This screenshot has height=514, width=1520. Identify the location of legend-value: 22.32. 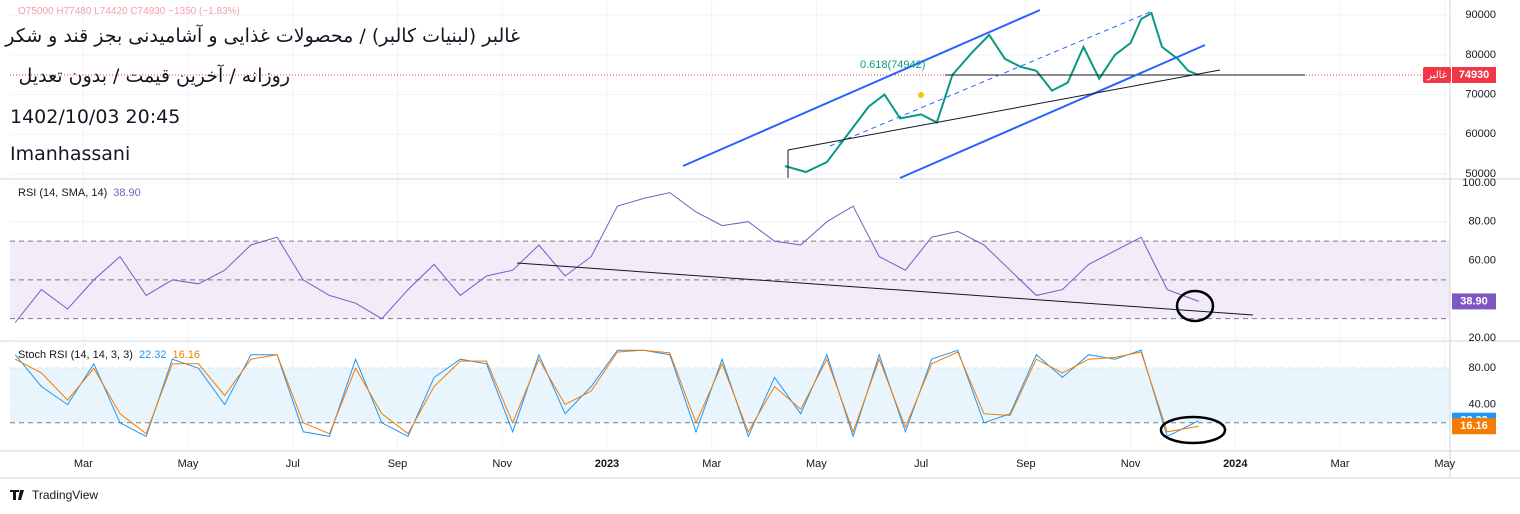
(152, 355).